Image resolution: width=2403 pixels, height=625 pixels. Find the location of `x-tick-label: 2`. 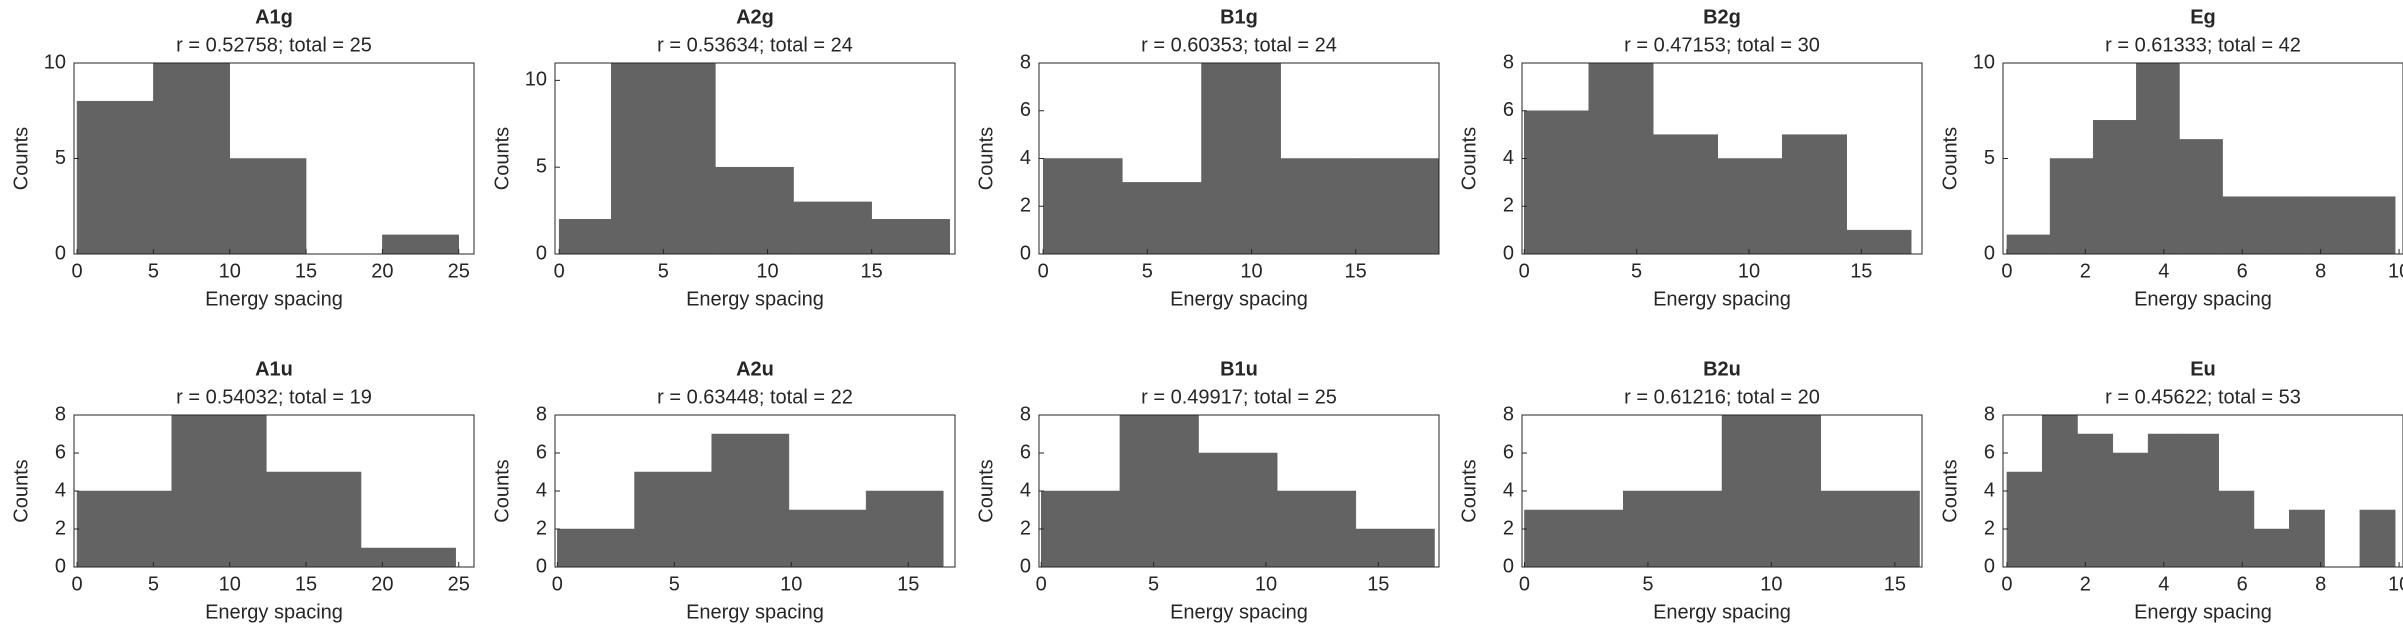

x-tick-label: 2 is located at coordinates (2085, 584).